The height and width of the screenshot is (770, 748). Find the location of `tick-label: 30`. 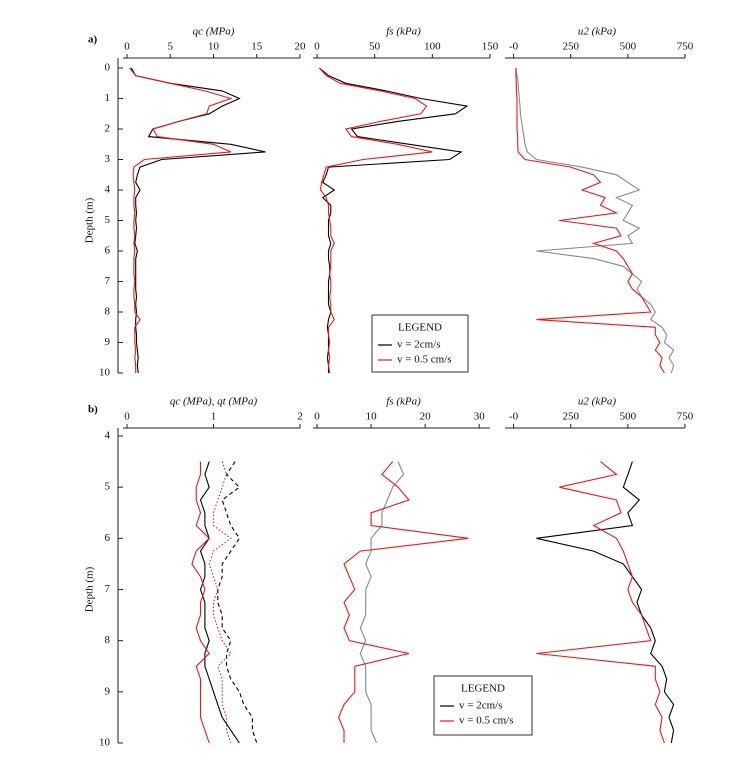

tick-label: 30 is located at coordinates (480, 417).